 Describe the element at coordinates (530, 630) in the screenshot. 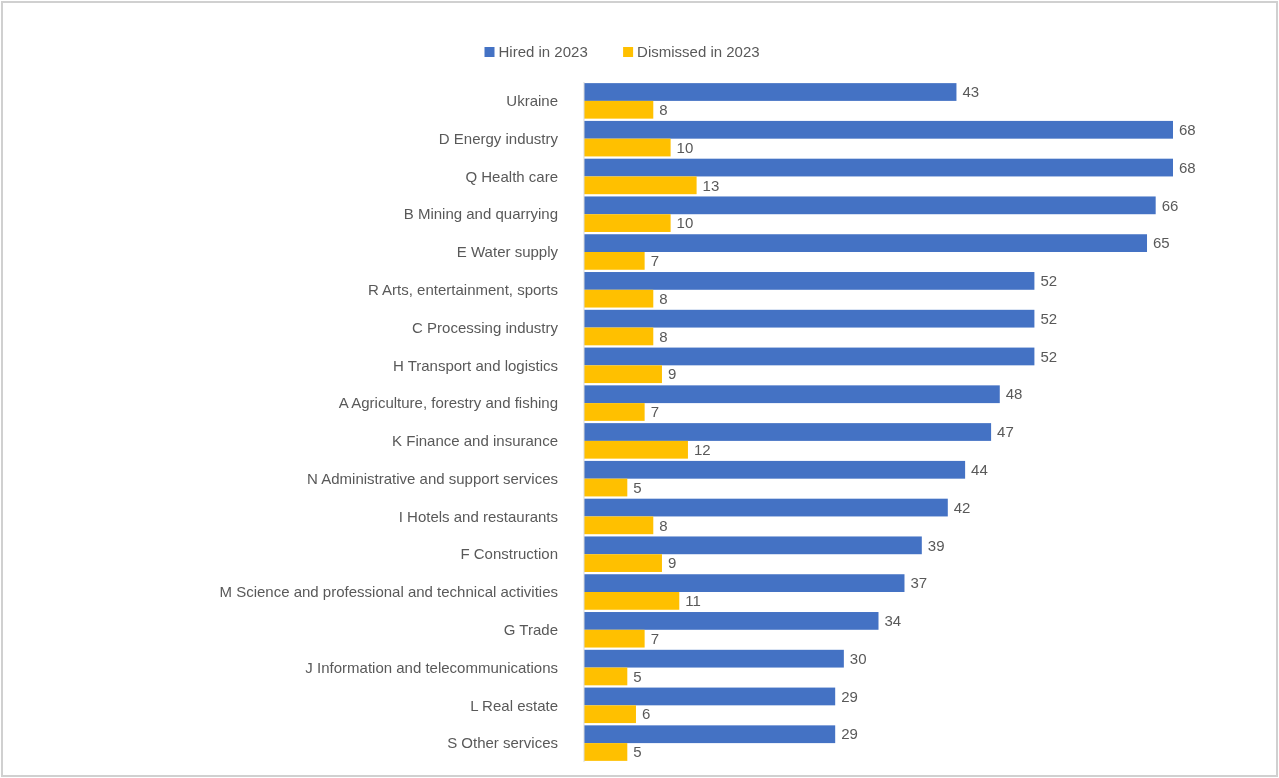

I see `y-tick-label: G Trade` at that location.